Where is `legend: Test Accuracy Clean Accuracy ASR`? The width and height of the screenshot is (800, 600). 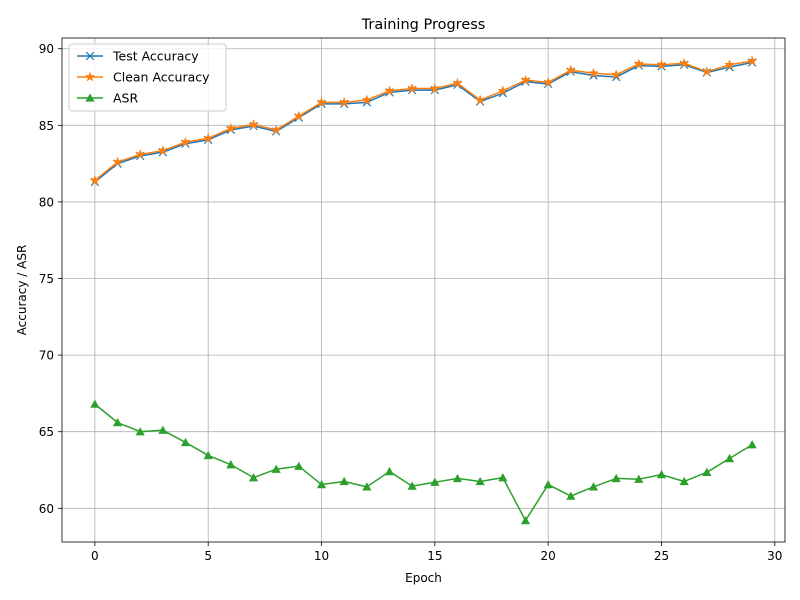
legend: Test Accuracy Clean Accuracy ASR is located at coordinates (147, 77).